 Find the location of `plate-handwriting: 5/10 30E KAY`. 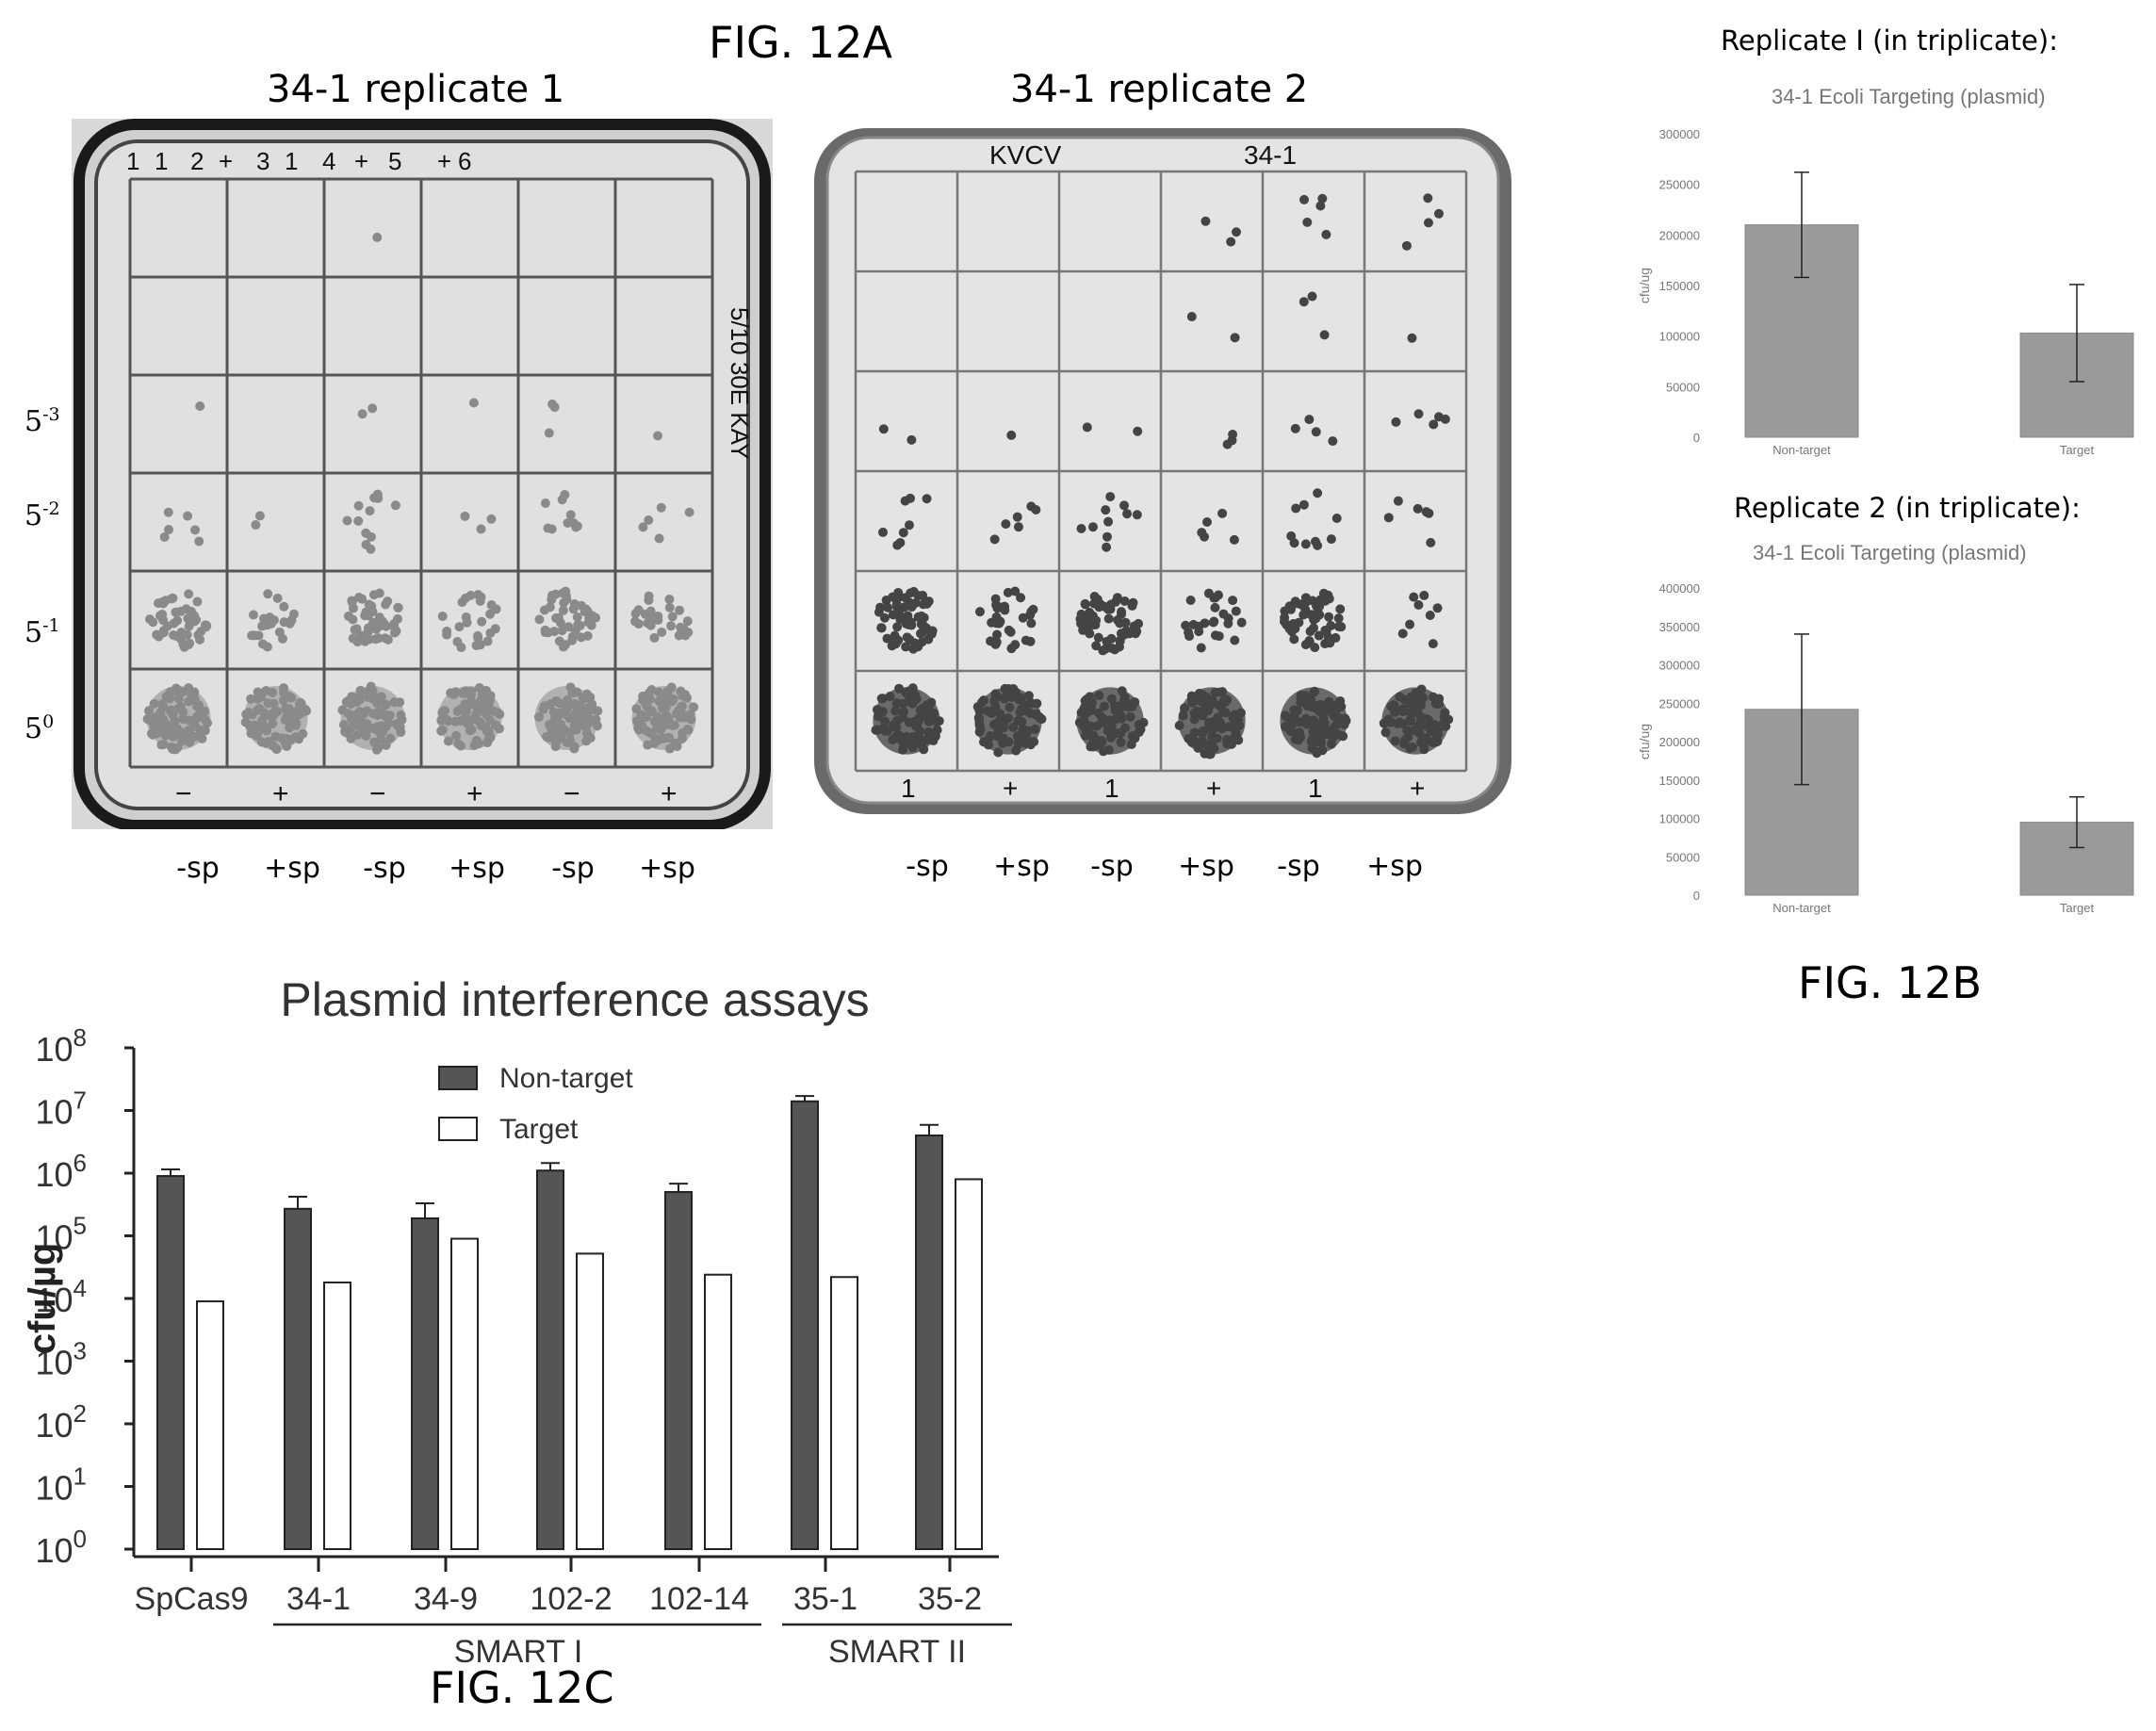

plate-handwriting: 5/10 30E KAY is located at coordinates (740, 383).